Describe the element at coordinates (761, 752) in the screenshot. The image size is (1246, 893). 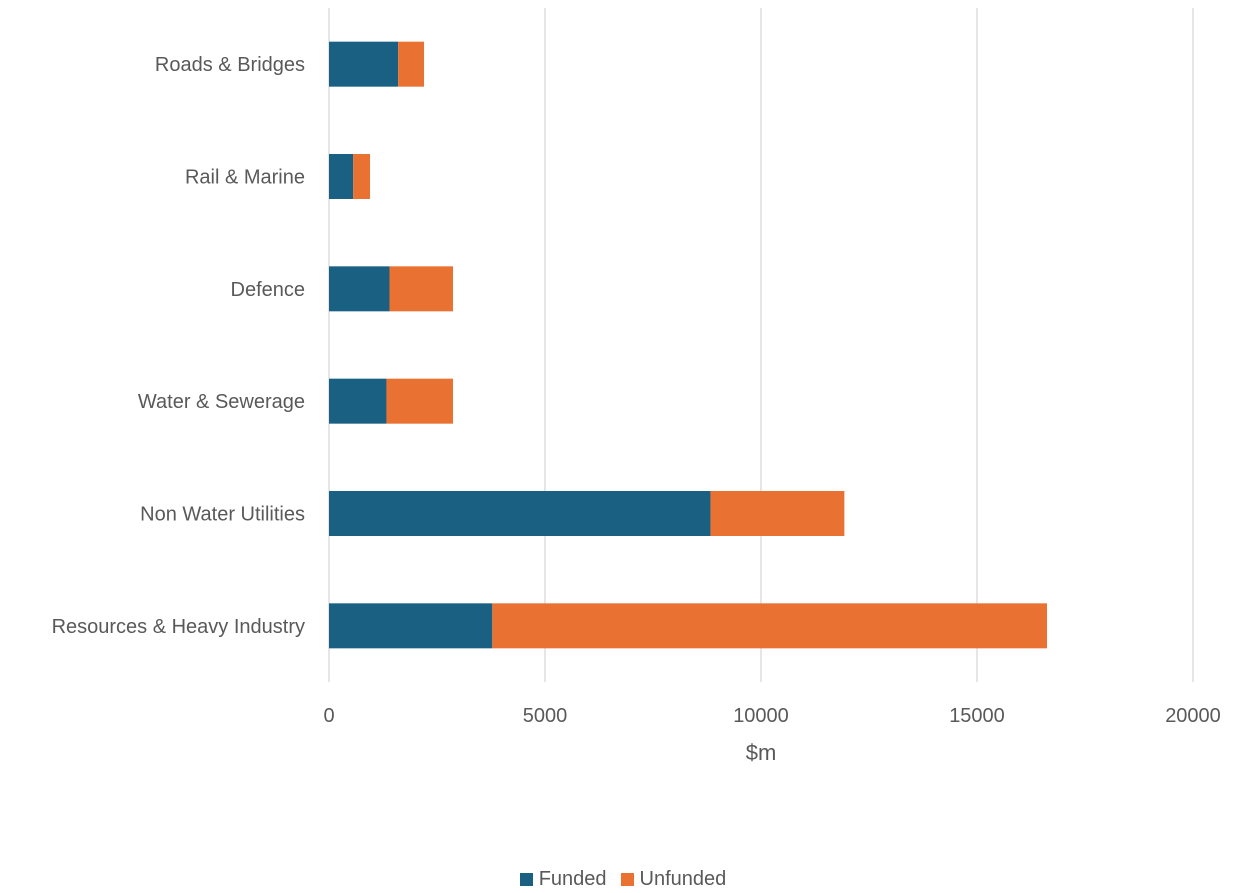
I see `x-axis-title: $m` at that location.